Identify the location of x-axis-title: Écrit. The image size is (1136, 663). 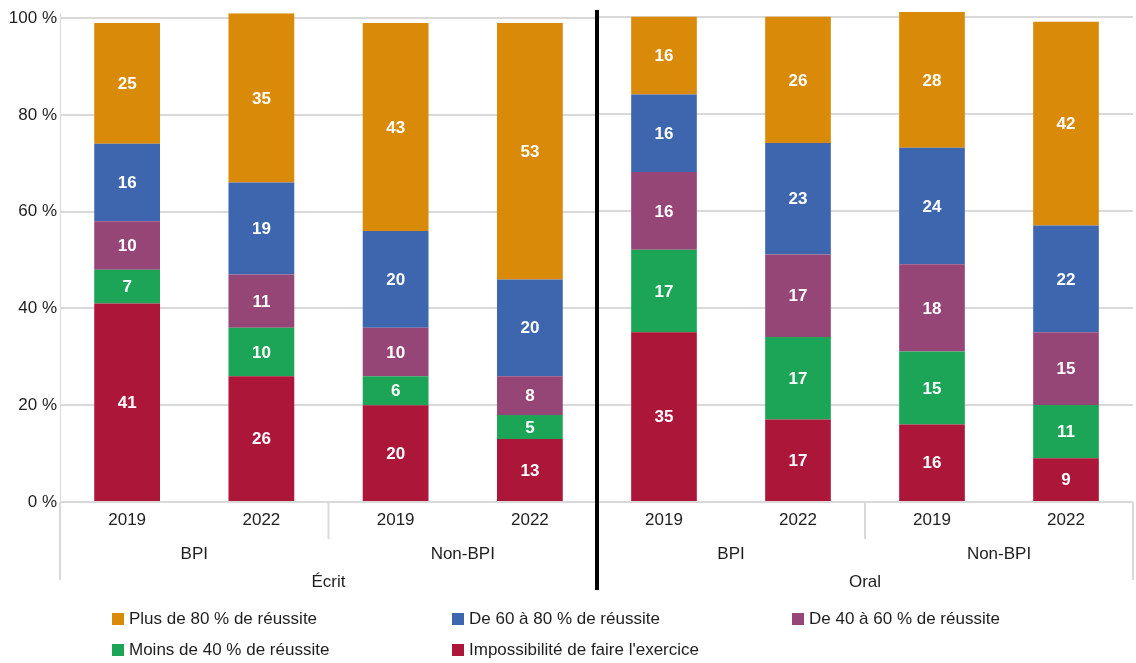
(328, 581).